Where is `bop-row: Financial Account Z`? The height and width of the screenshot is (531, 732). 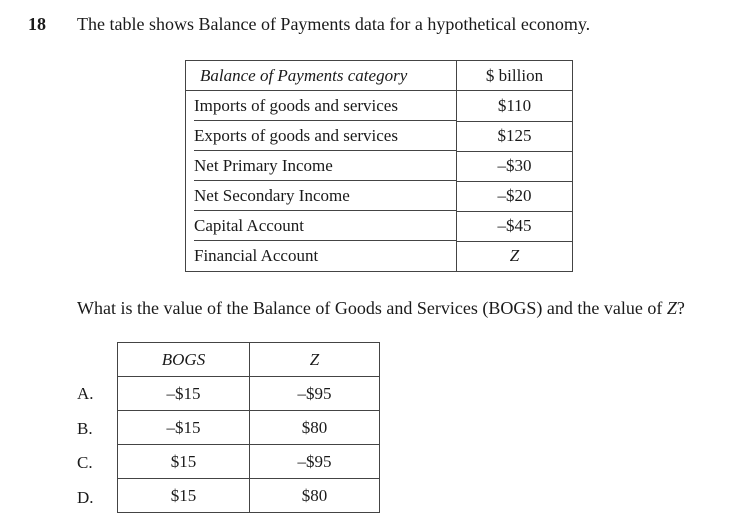
bop-row: Financial Account Z is located at coordinates (379, 256).